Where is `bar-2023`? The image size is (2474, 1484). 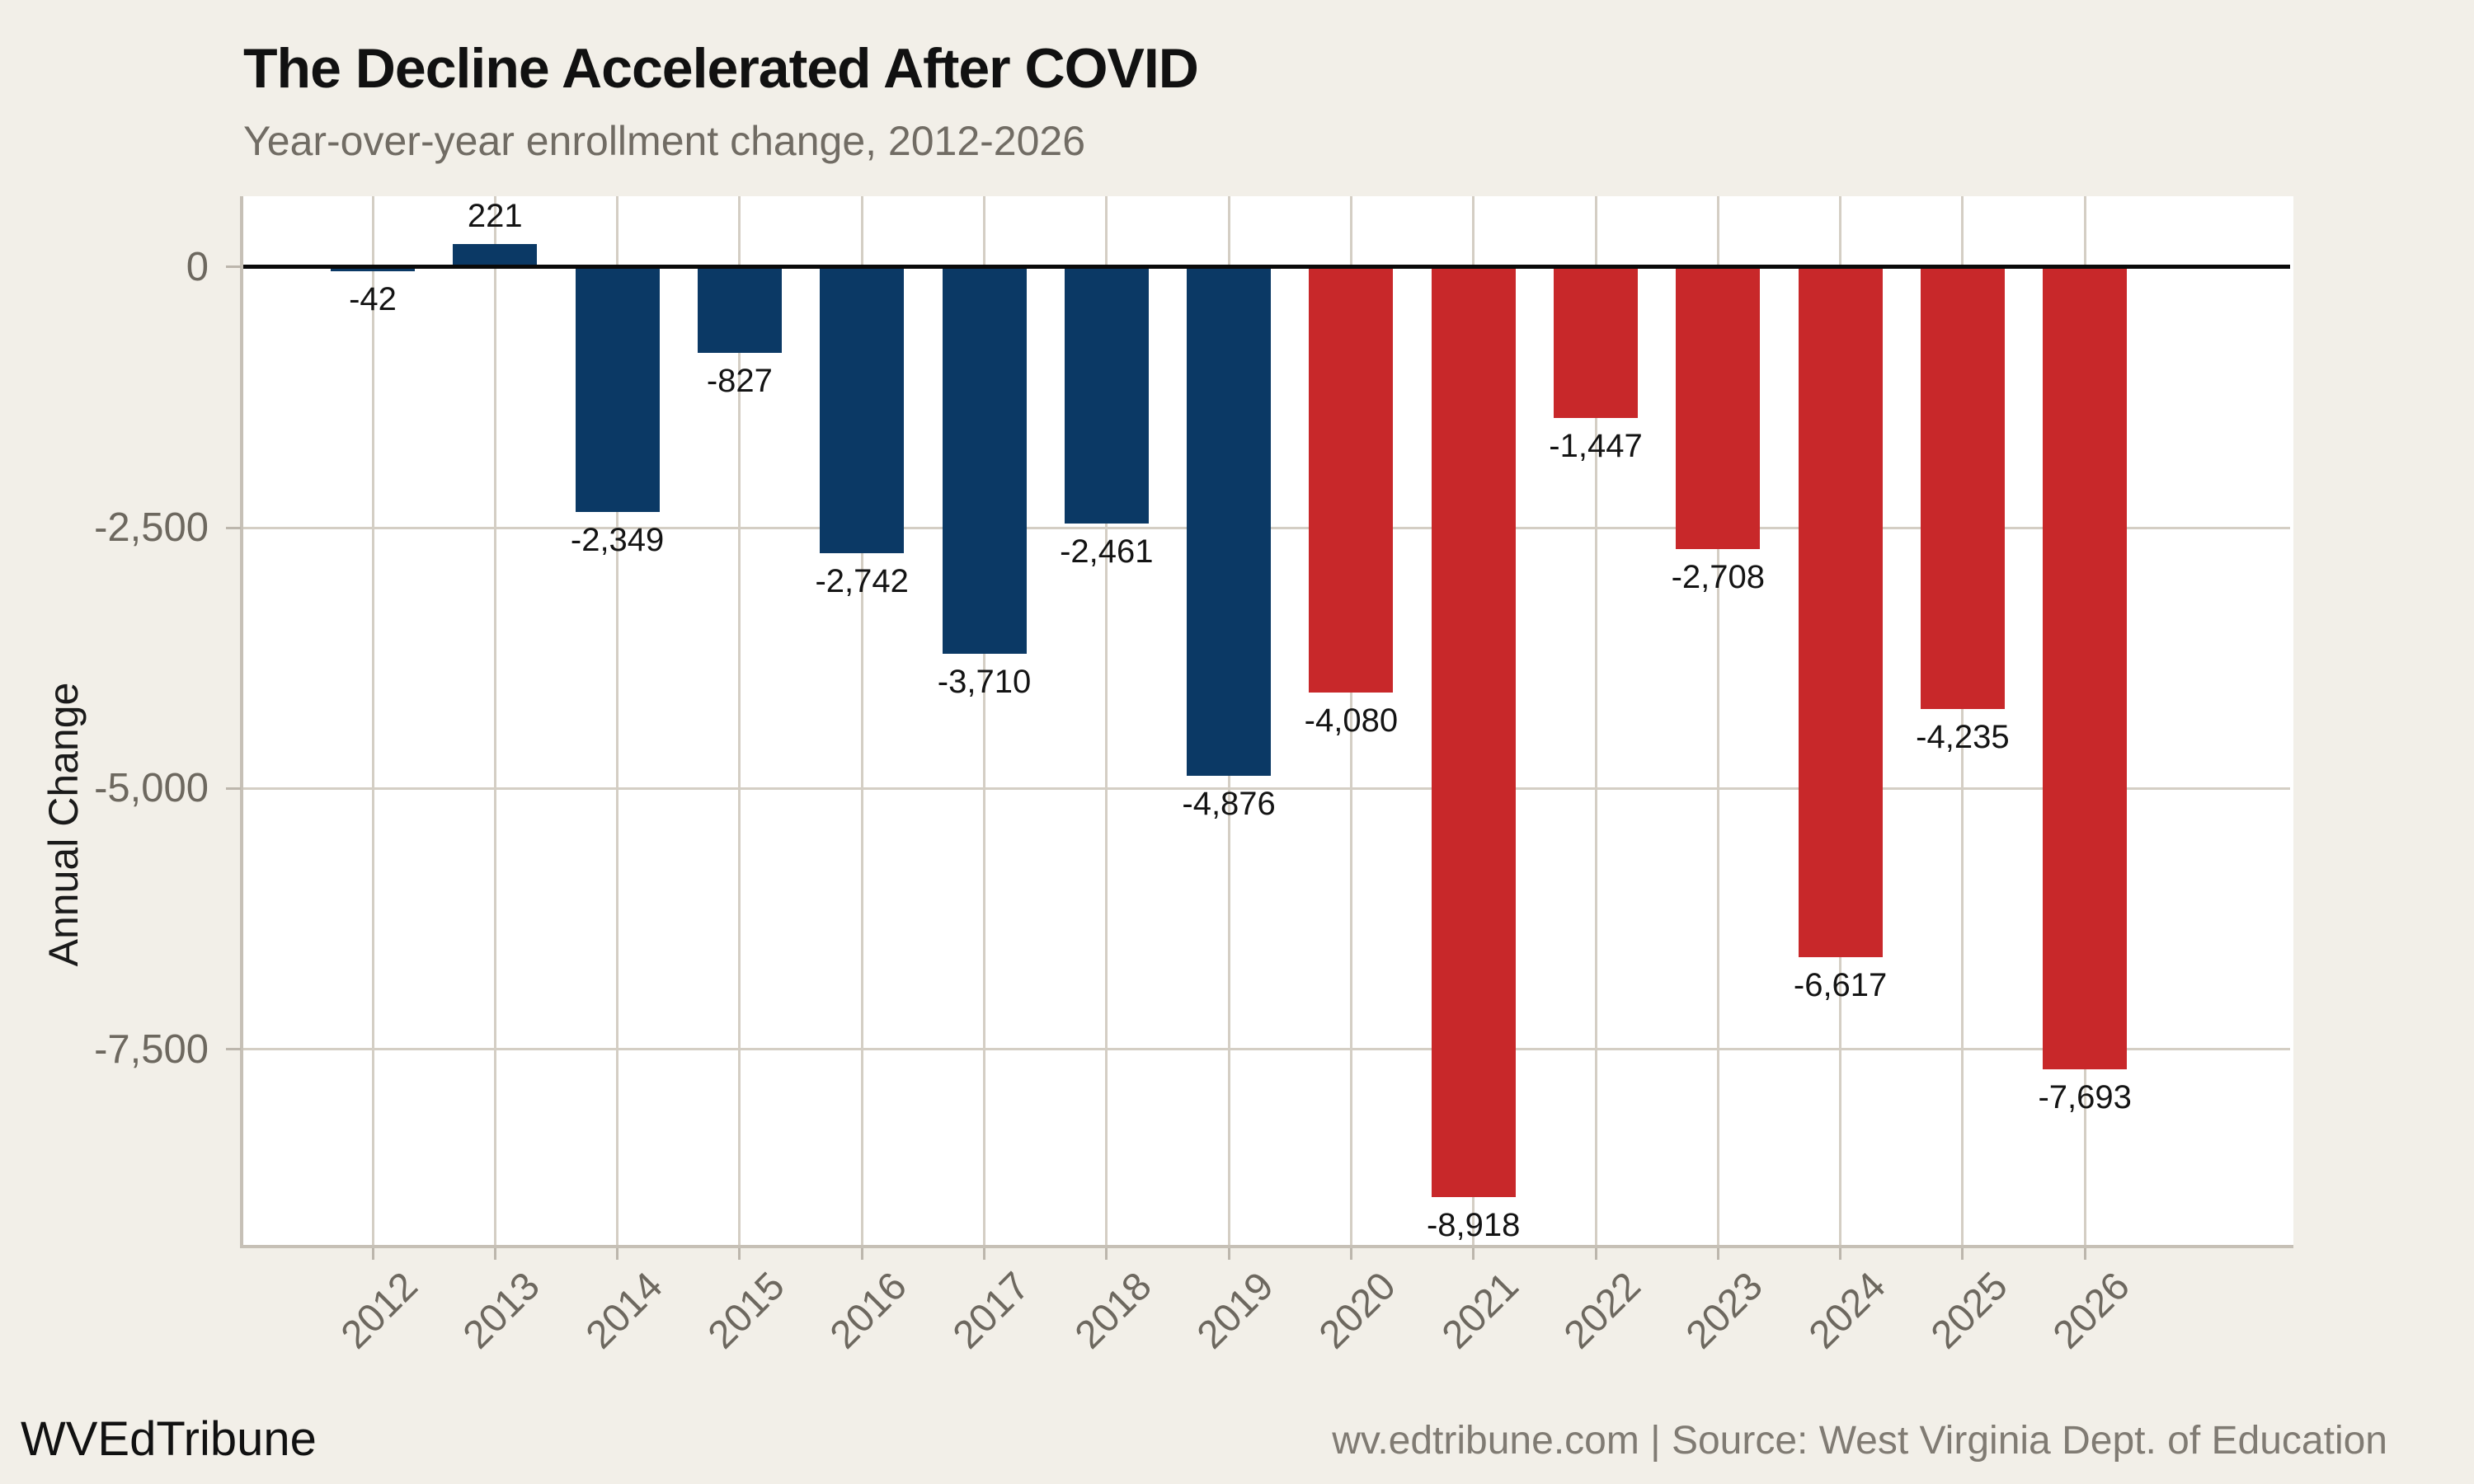 bar-2023 is located at coordinates (1718, 408).